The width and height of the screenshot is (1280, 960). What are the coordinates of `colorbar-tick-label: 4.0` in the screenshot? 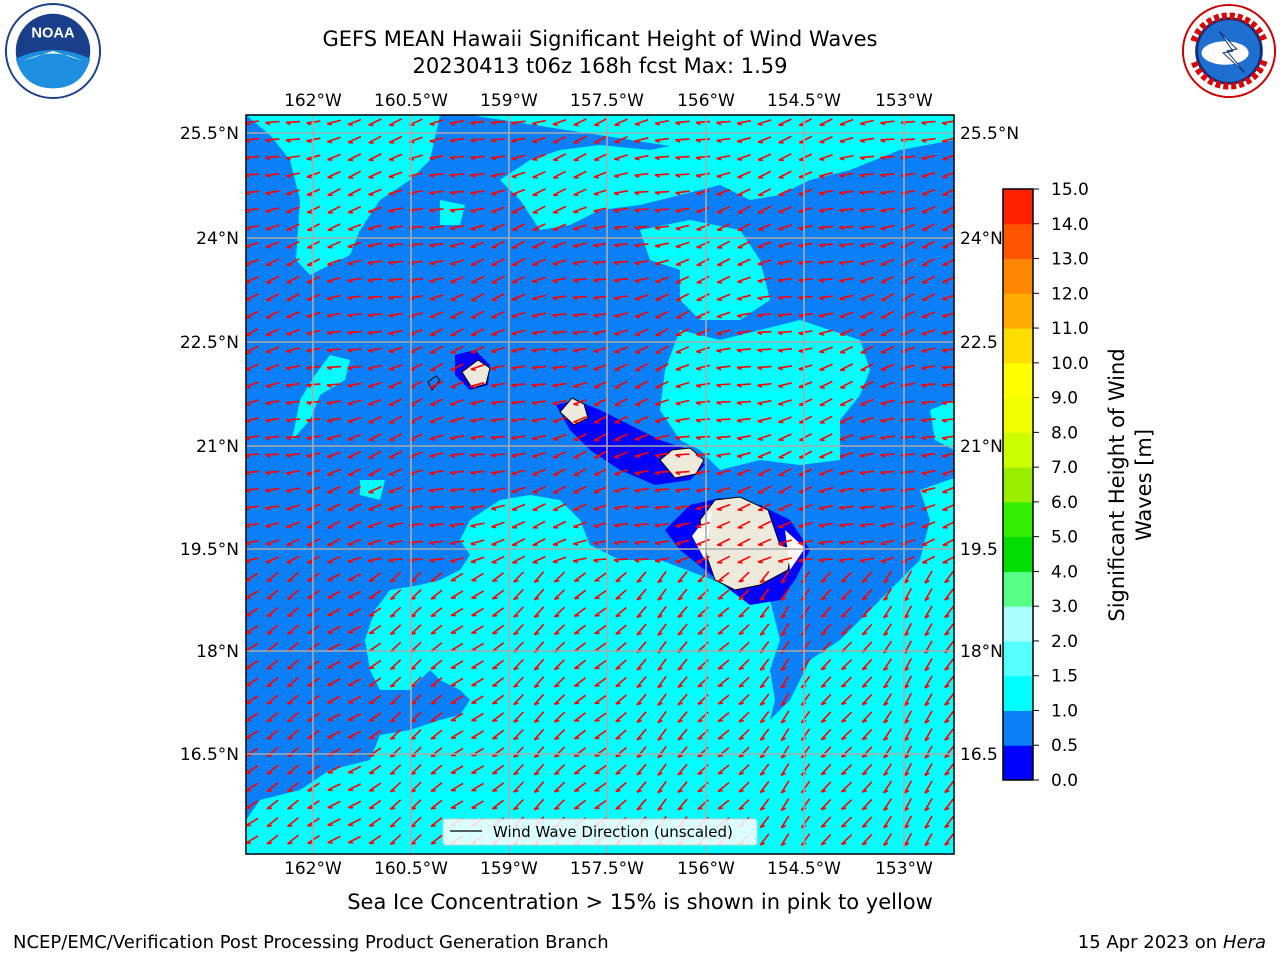 It's located at (1064, 572).